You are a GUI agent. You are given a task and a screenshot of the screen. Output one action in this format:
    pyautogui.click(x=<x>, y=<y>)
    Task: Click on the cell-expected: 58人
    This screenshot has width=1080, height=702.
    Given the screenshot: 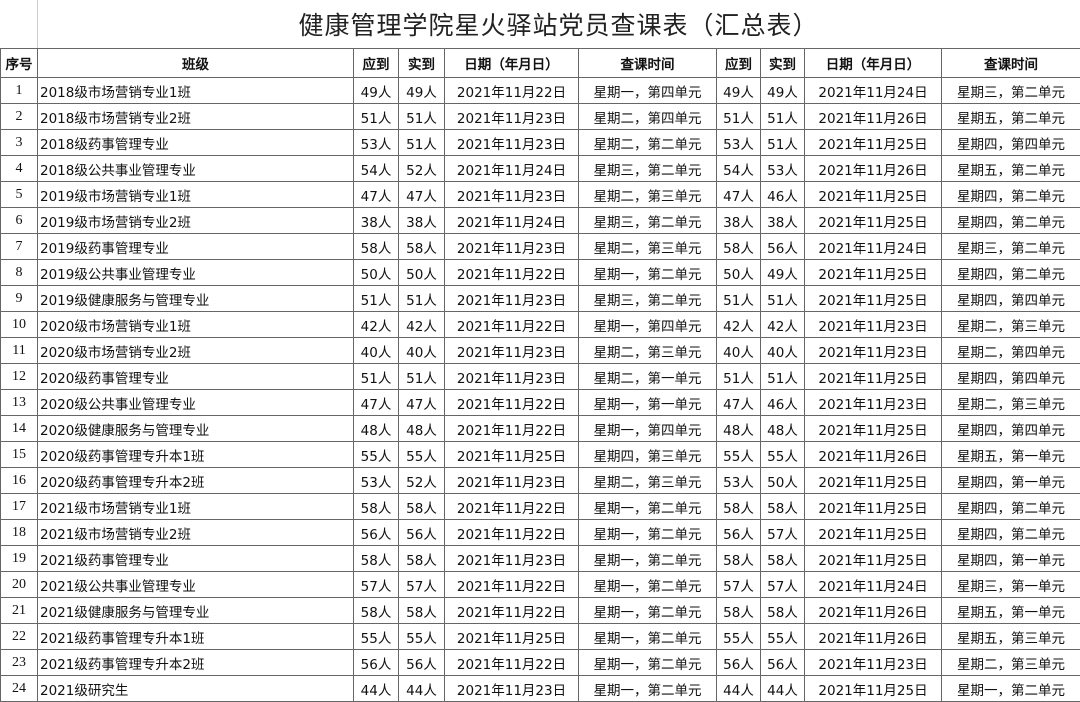 What is the action you would take?
    pyautogui.click(x=376, y=507)
    